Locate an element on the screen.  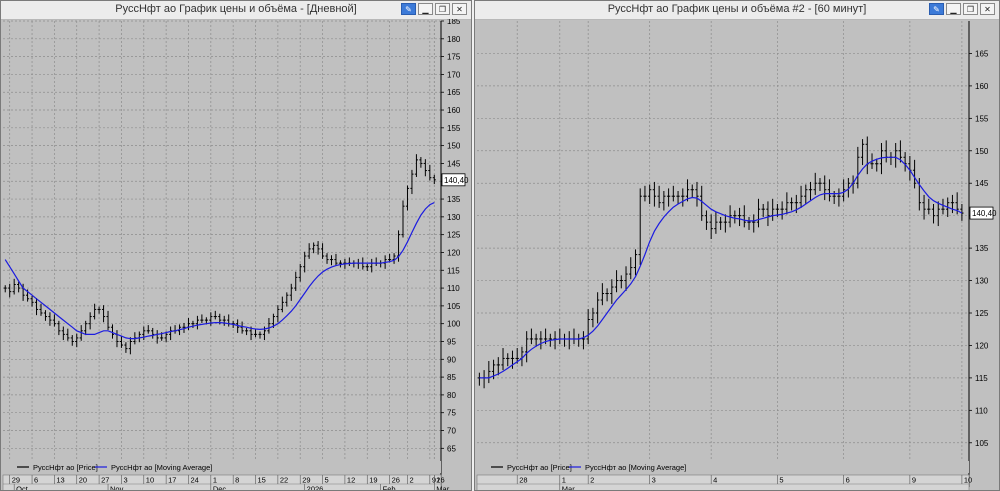
x-tick-label: 17 is located at coordinates (172, 480).